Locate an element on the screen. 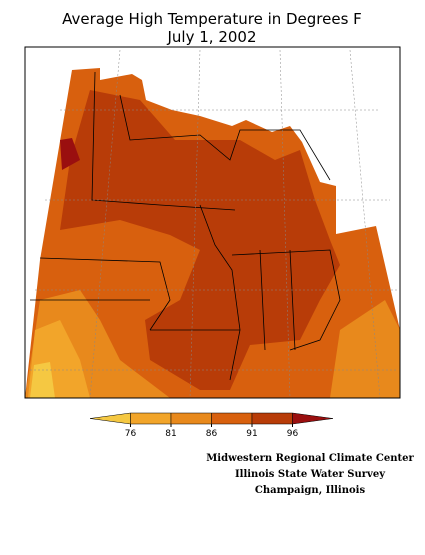  credit: Midwestern Regional Climate Center is located at coordinates (310, 458).